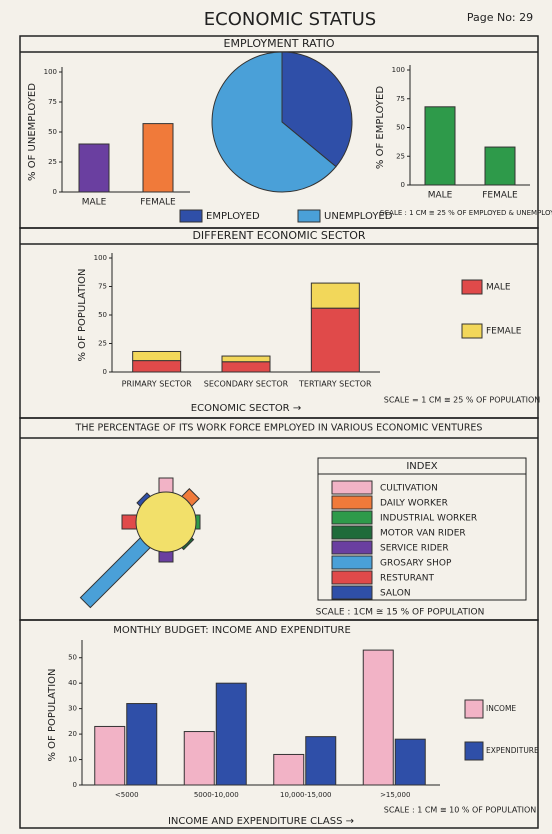 The width and height of the screenshot is (552, 834). Describe the element at coordinates (512, 750) in the screenshot. I see `legend-label: EXPENDITURE` at that location.